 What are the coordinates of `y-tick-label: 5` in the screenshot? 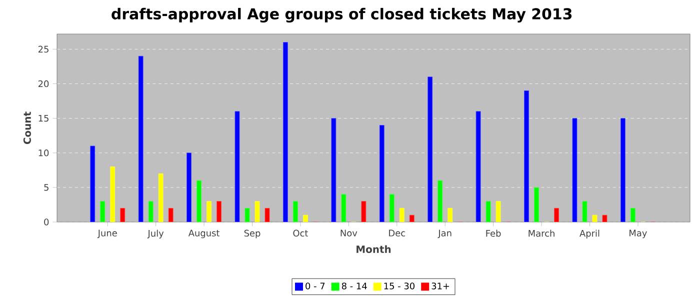 It's located at (46, 187).